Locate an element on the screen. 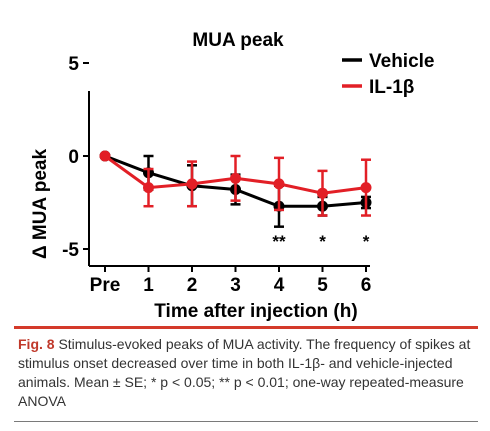 The image size is (490, 431). significance-marker: ** is located at coordinates (279, 241).